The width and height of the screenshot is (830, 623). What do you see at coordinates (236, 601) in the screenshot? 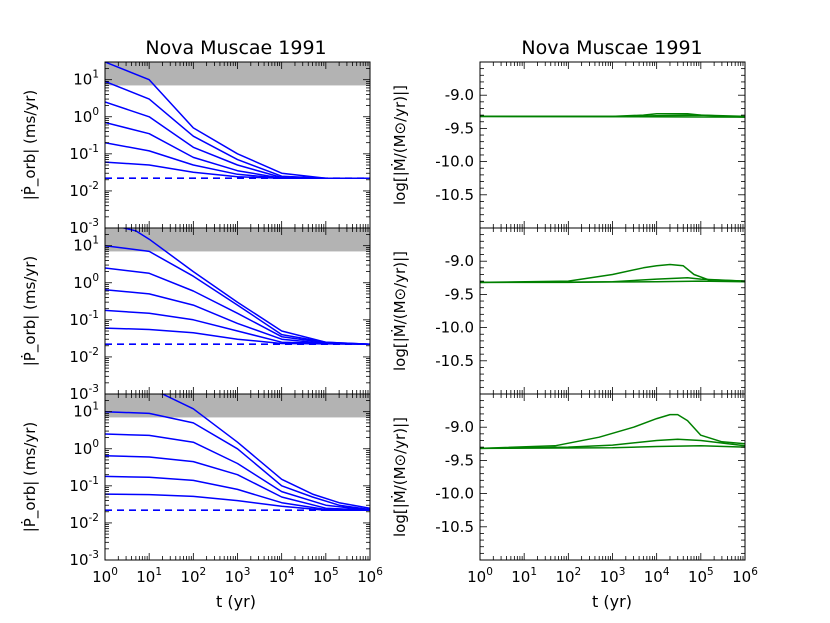
I see `left-x-axis-label: t (yr)` at bounding box center [236, 601].